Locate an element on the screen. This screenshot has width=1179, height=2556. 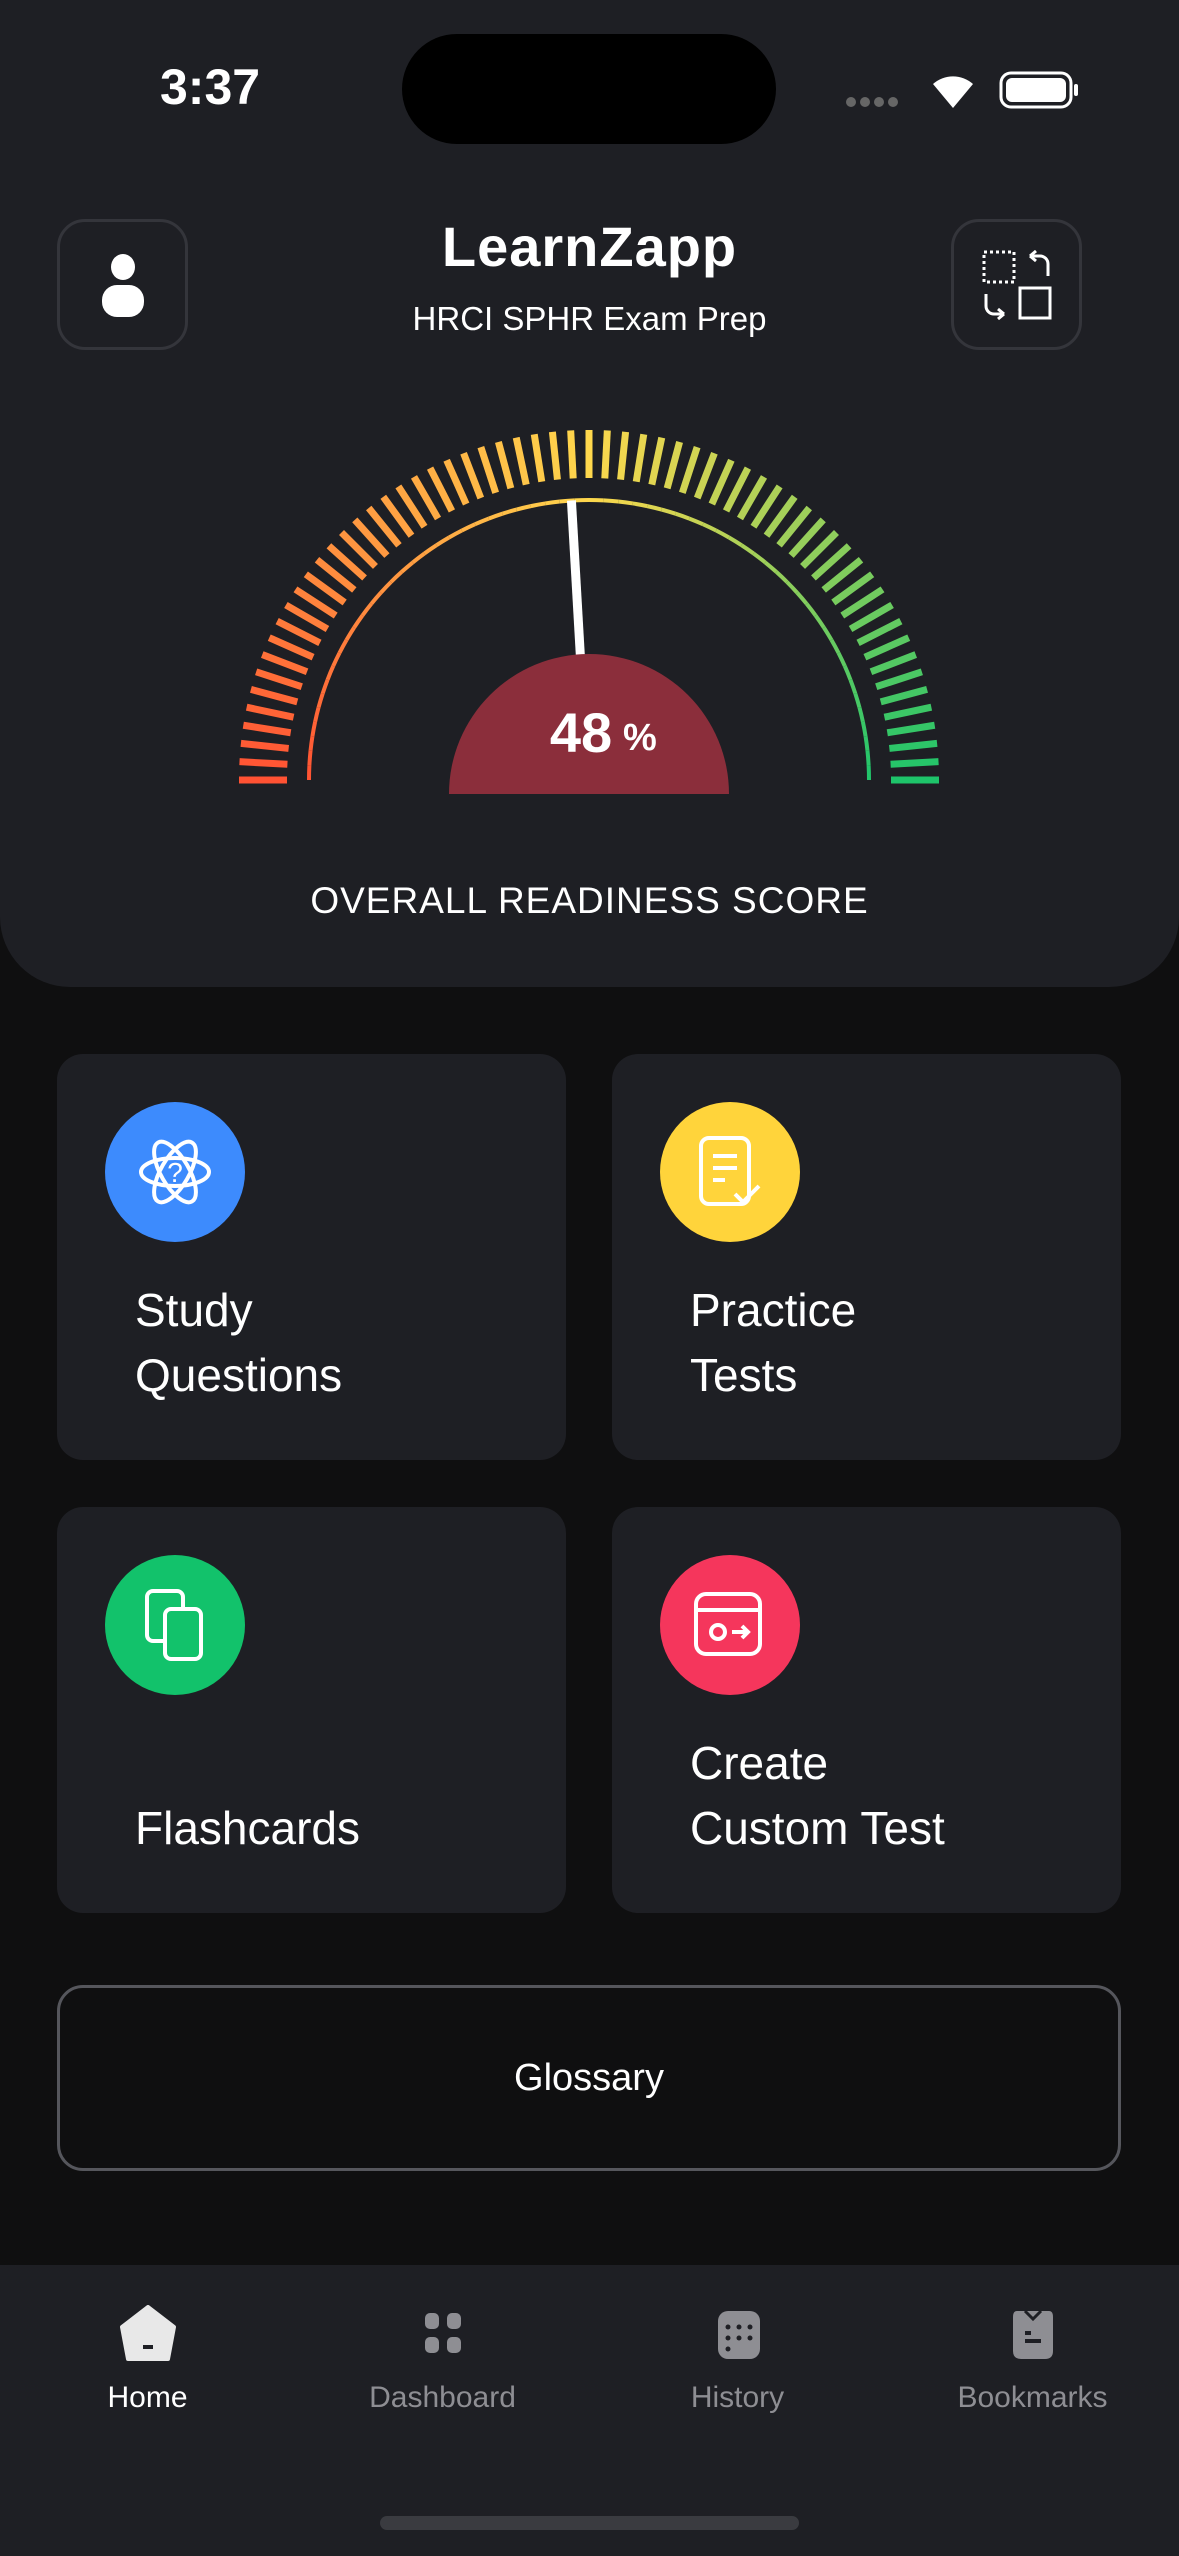
nav-dashboard: Dashboard is located at coordinates (442, 2360).